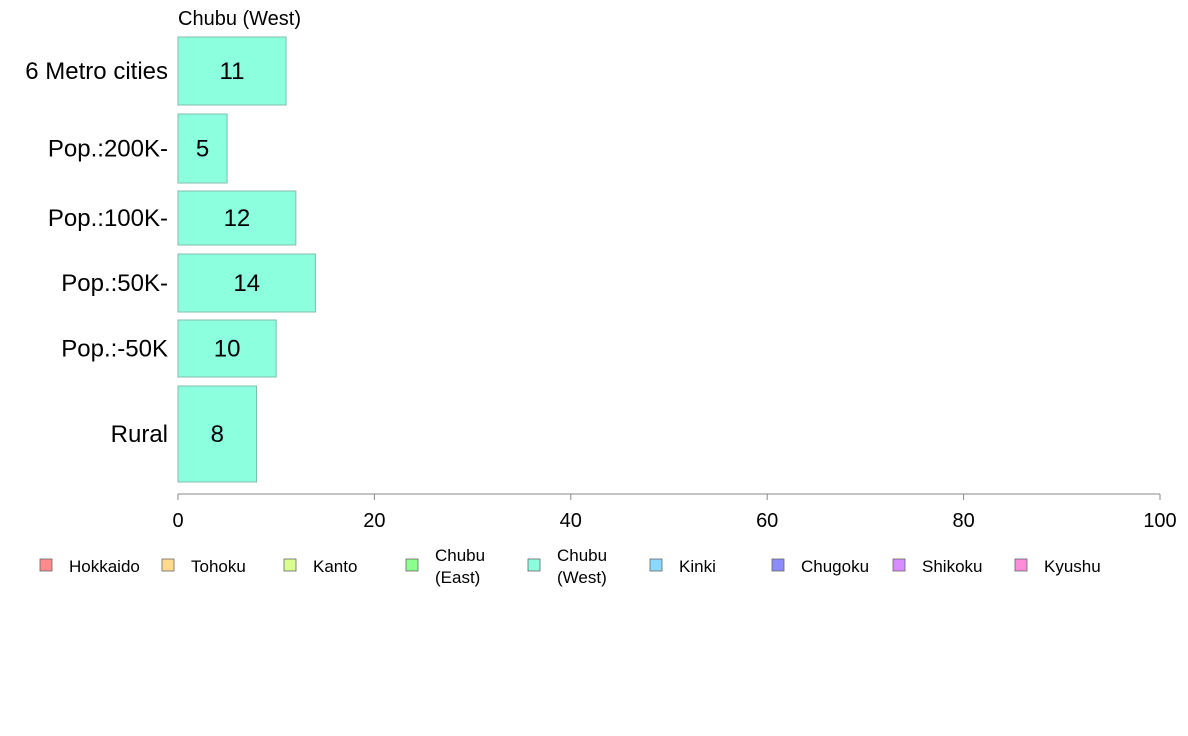  Describe the element at coordinates (218, 566) in the screenshot. I see `legend-label: Tohoku` at that location.